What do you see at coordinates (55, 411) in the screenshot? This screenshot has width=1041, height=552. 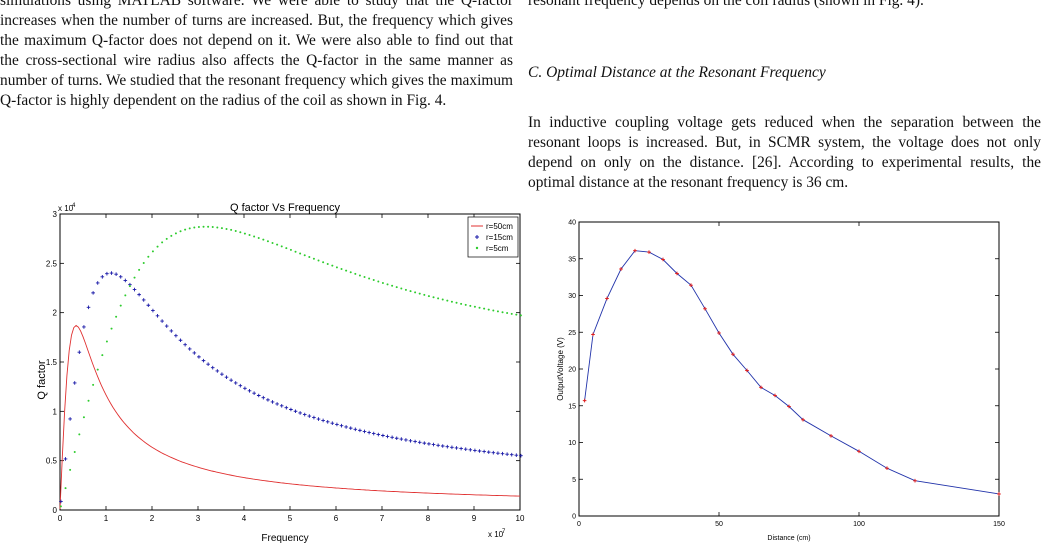 I see `y-tick-label: 1` at bounding box center [55, 411].